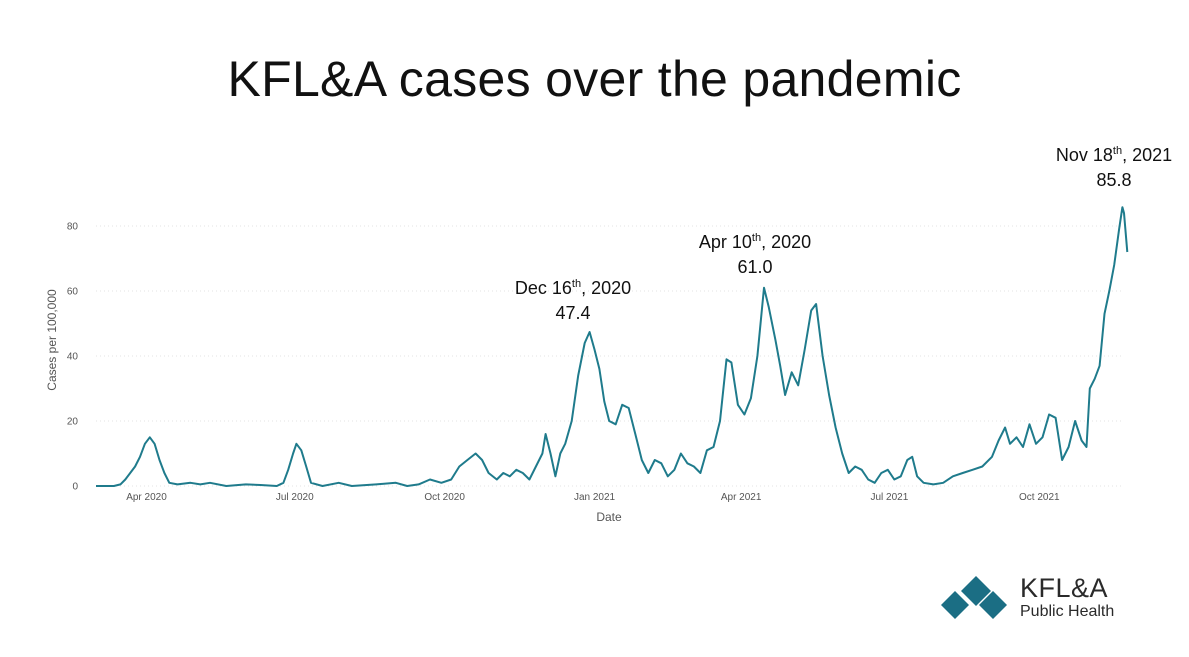 The height and width of the screenshot is (657, 1189). I want to click on y-tick-label: 80, so click(73, 227).